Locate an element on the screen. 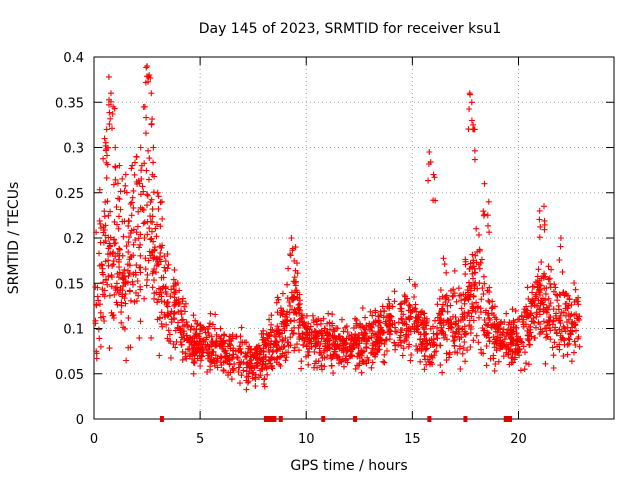 The width and height of the screenshot is (640, 480). x-tick-label: 20 is located at coordinates (518, 439).